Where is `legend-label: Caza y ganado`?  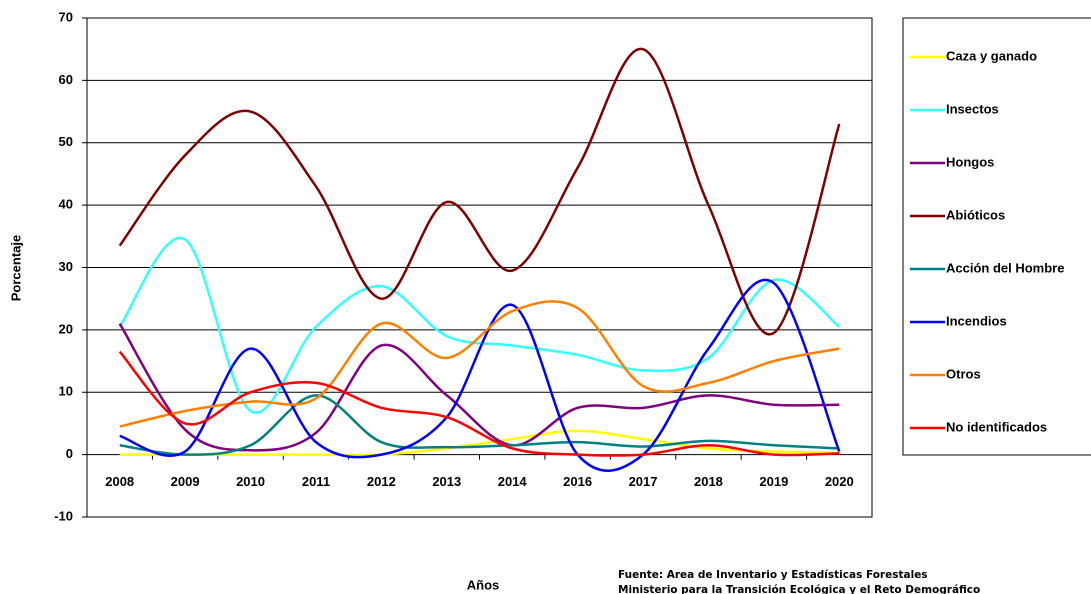
legend-label: Caza y ganado is located at coordinates (991, 55).